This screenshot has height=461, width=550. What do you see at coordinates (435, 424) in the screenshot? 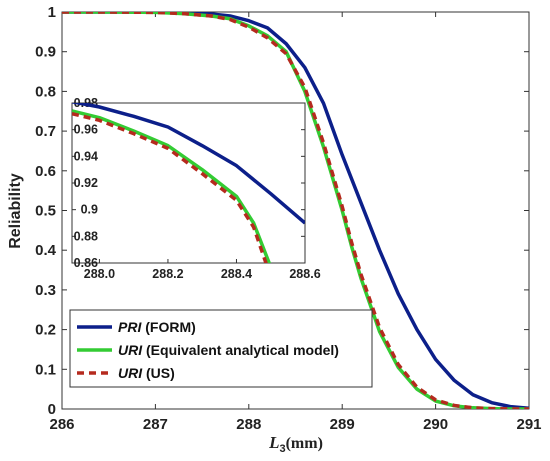
I see `x-tick-label: 290` at bounding box center [435, 424].